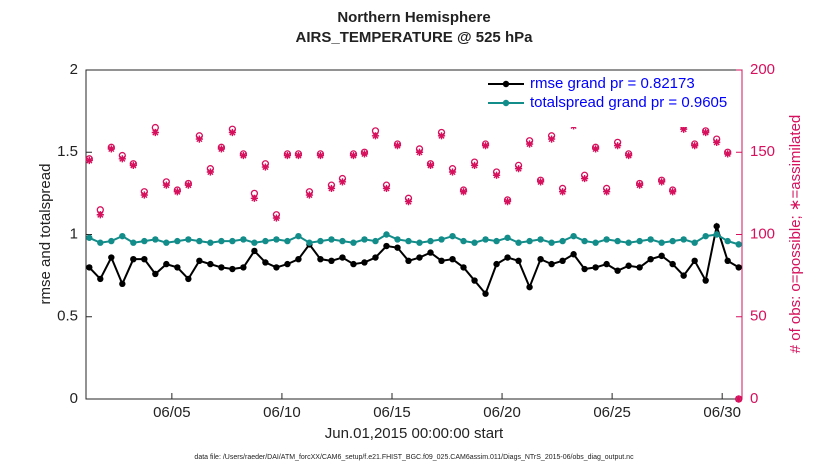  What do you see at coordinates (67, 316) in the screenshot?
I see `y-tick-label: 0.5` at bounding box center [67, 316].